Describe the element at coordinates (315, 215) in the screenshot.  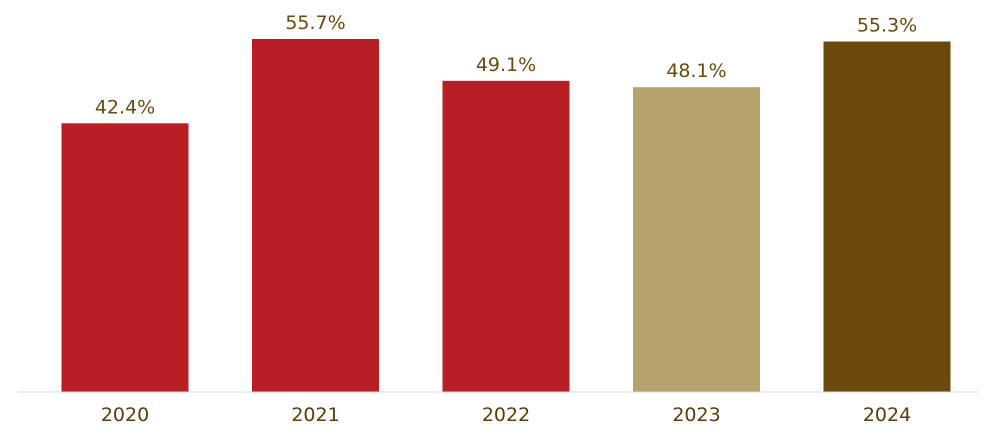
I see `bar-2021` at that location.